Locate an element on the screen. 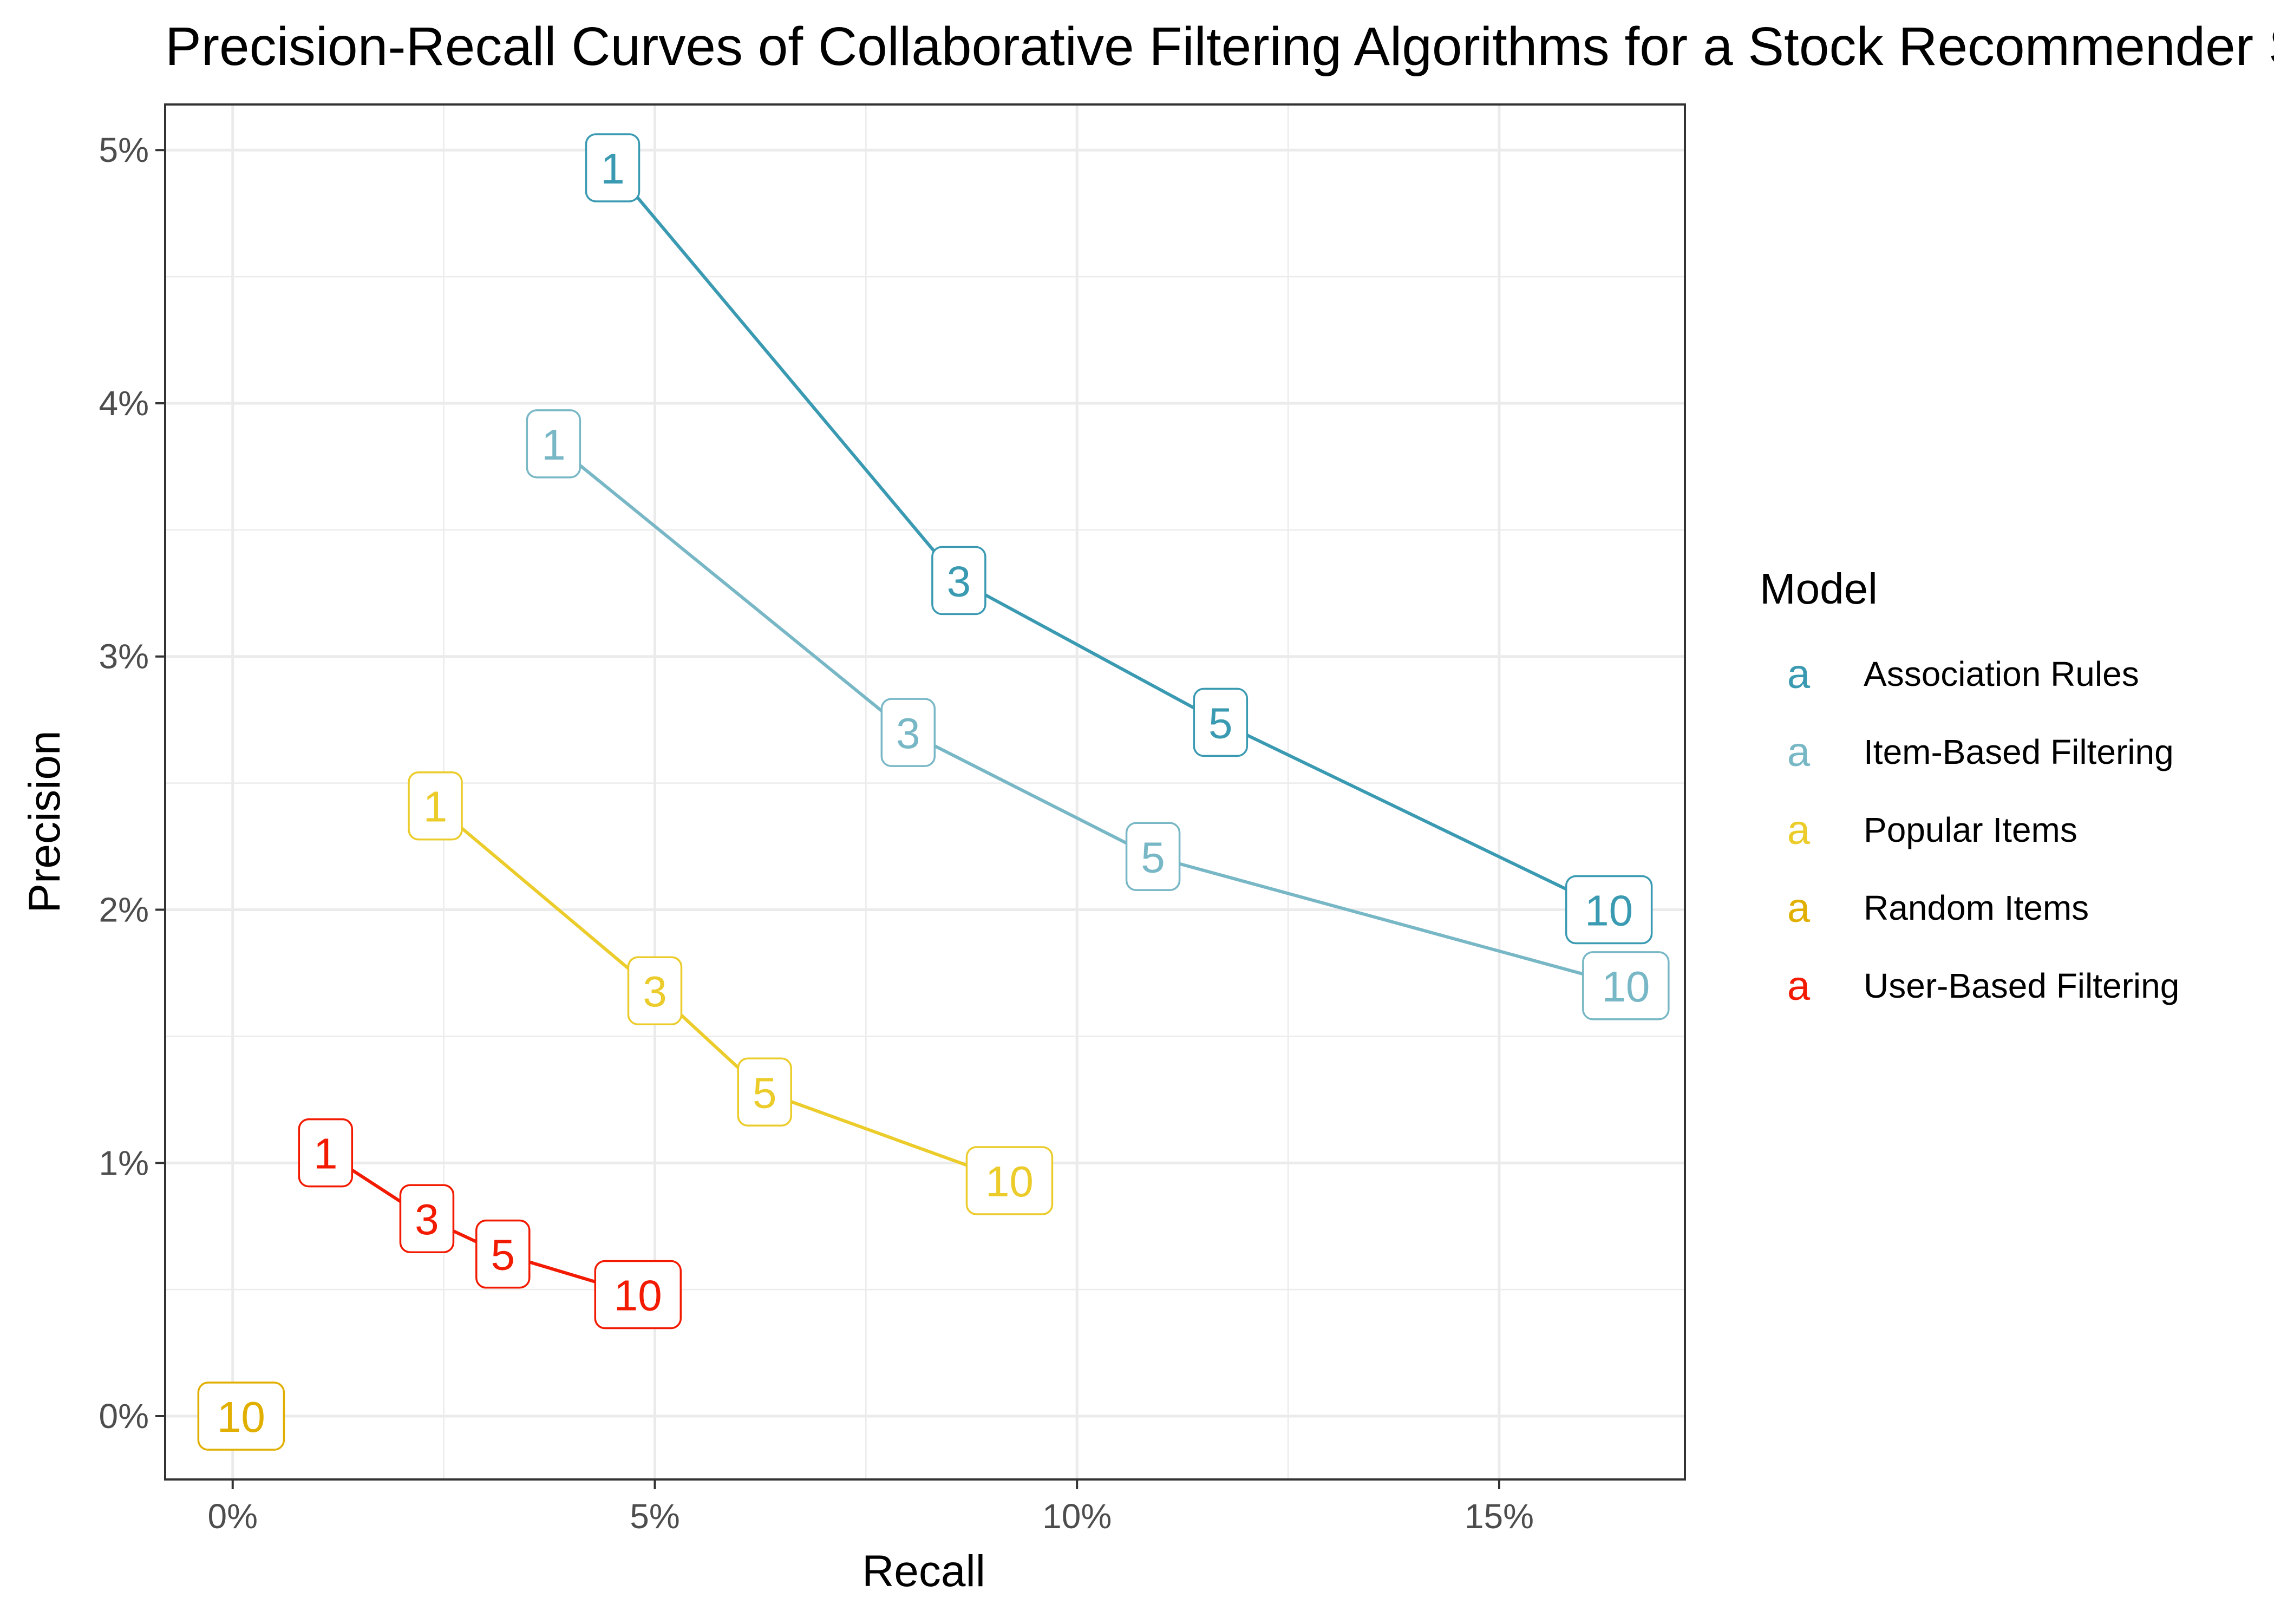 This screenshot has width=2274, height=1624. legend-label: Association Rules is located at coordinates (2002, 673).